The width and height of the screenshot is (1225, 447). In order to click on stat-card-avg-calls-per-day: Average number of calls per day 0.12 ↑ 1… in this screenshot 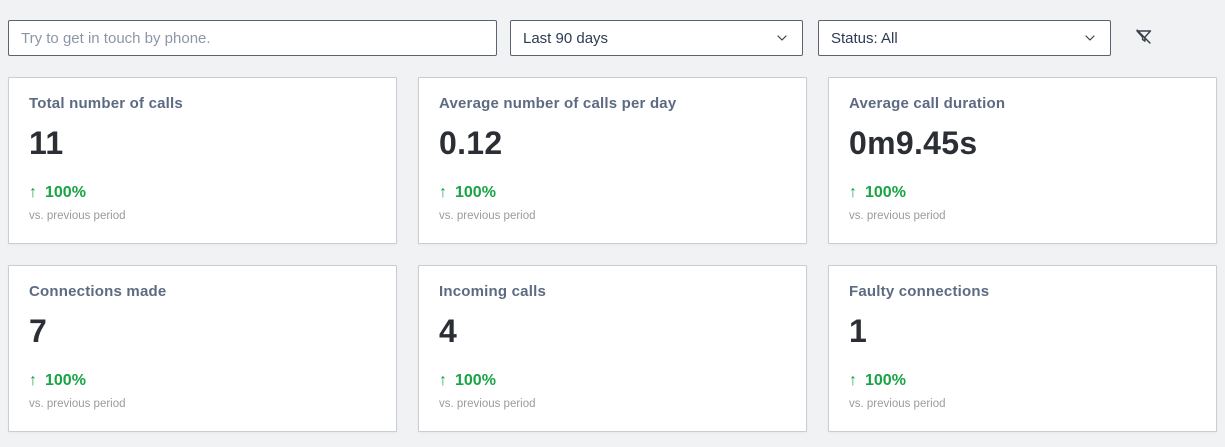, I will do `click(612, 160)`.